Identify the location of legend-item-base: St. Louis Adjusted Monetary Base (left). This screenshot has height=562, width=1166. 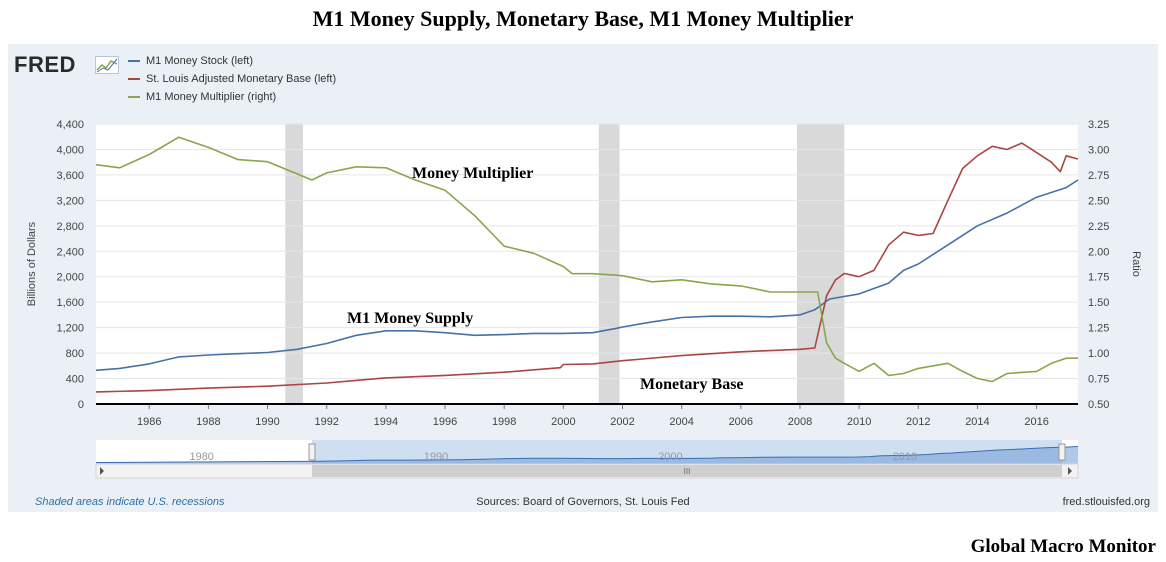
(232, 79).